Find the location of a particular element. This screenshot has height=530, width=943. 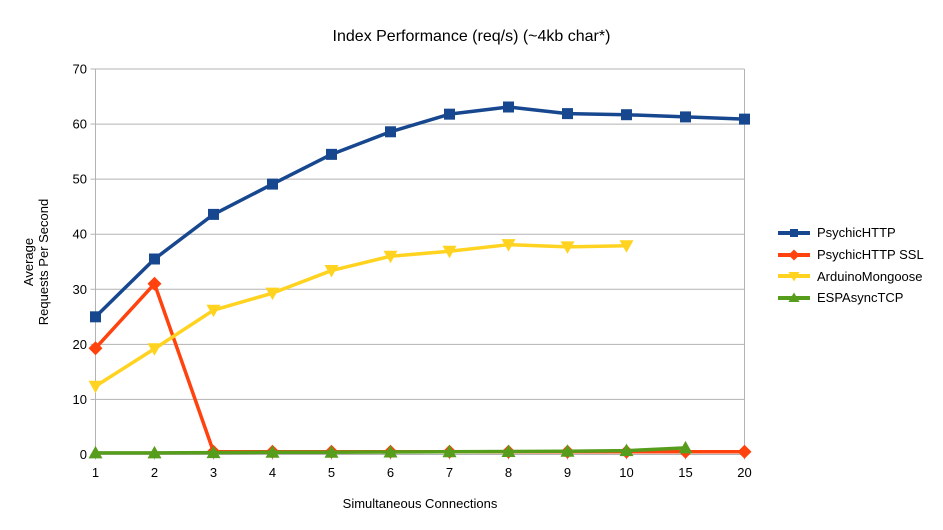

series-espasynctcp is located at coordinates (390, 449).